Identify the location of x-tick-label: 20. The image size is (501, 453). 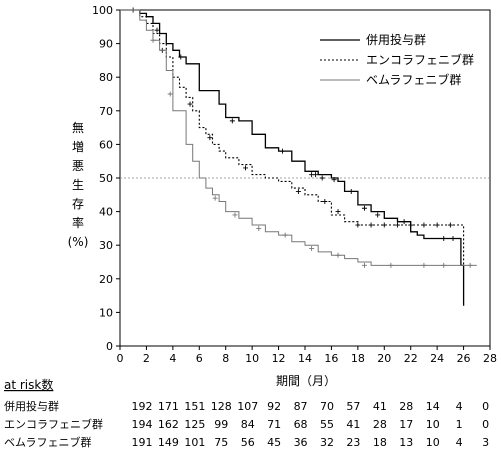
(384, 358).